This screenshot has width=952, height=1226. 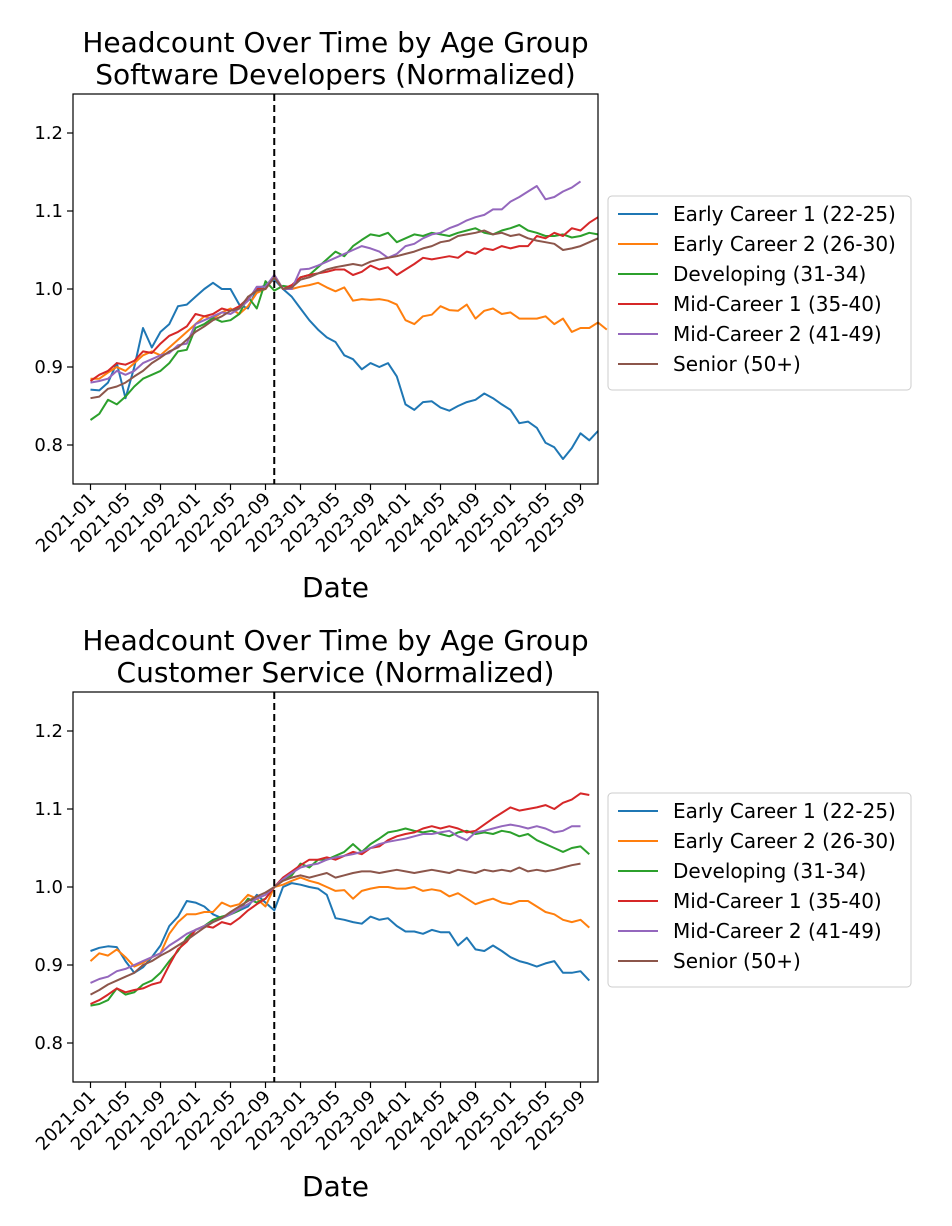 I want to click on chart-subtitle: Customer Service (Normalized), so click(x=336, y=672).